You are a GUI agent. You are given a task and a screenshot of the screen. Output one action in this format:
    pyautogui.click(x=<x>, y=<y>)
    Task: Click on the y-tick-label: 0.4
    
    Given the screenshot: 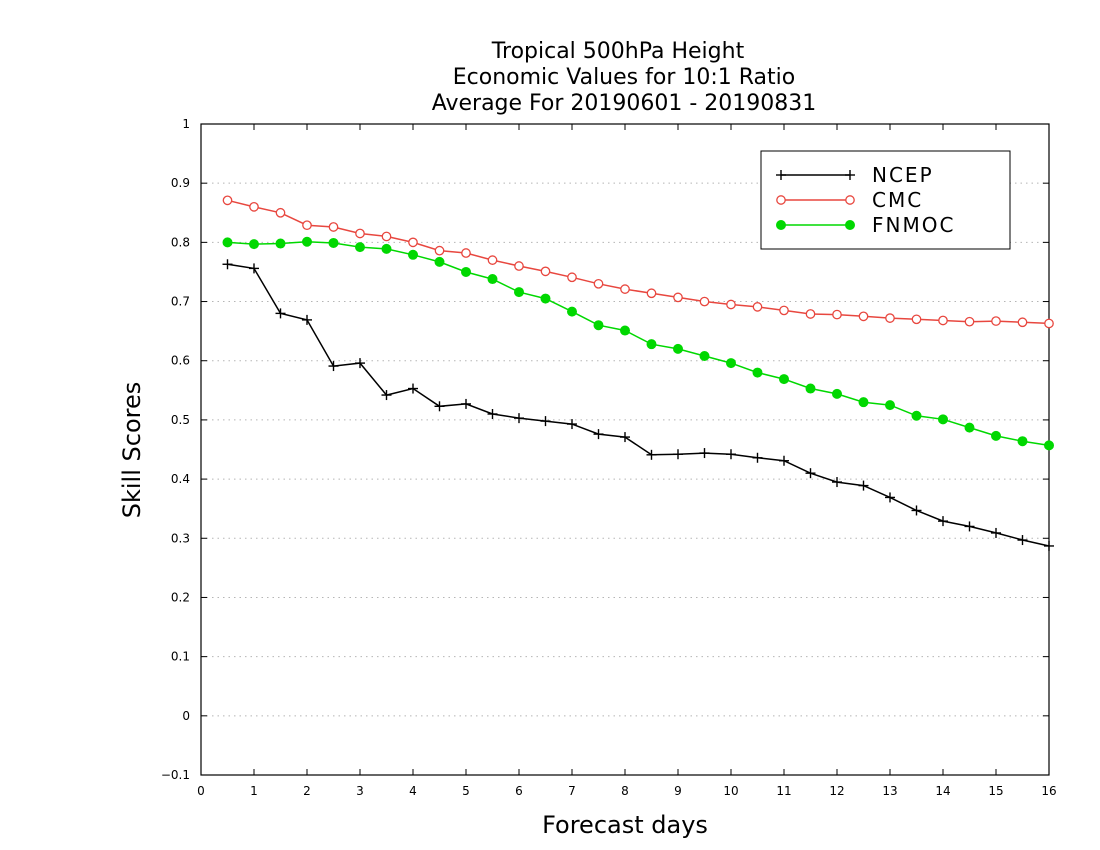 What is the action you would take?
    pyautogui.click(x=180, y=479)
    